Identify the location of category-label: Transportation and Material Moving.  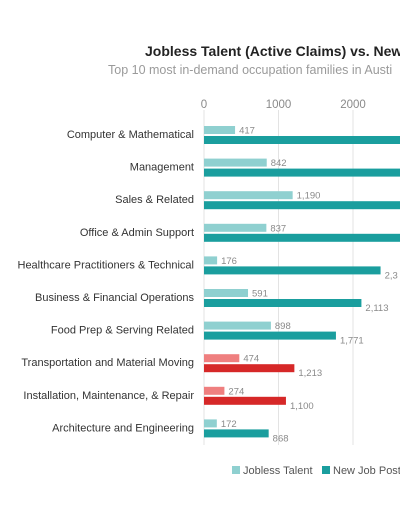
(107, 363).